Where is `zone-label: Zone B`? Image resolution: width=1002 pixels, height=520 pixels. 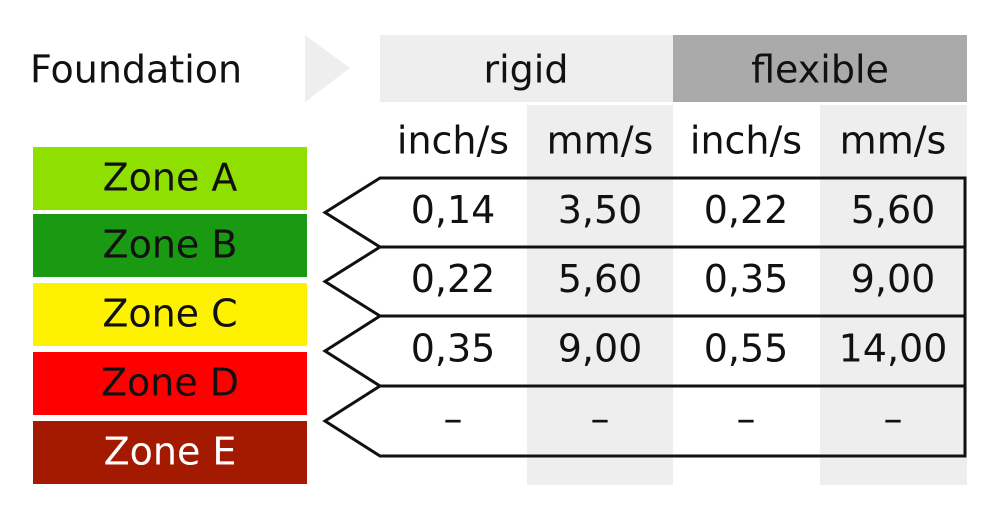 zone-label: Zone B is located at coordinates (170, 245).